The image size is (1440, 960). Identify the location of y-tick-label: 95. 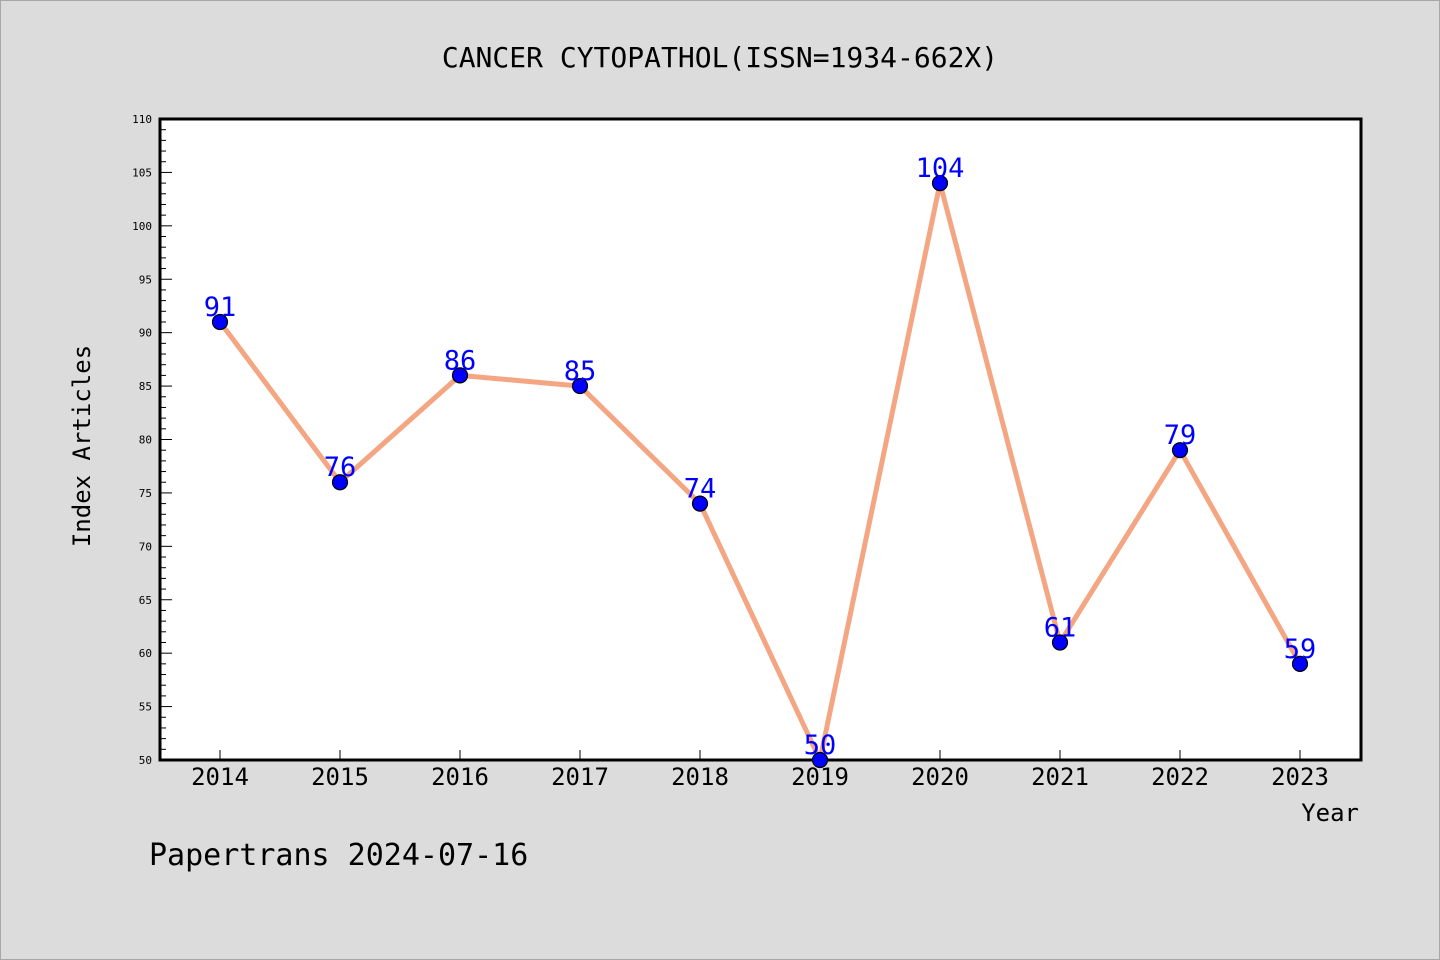
(145, 279).